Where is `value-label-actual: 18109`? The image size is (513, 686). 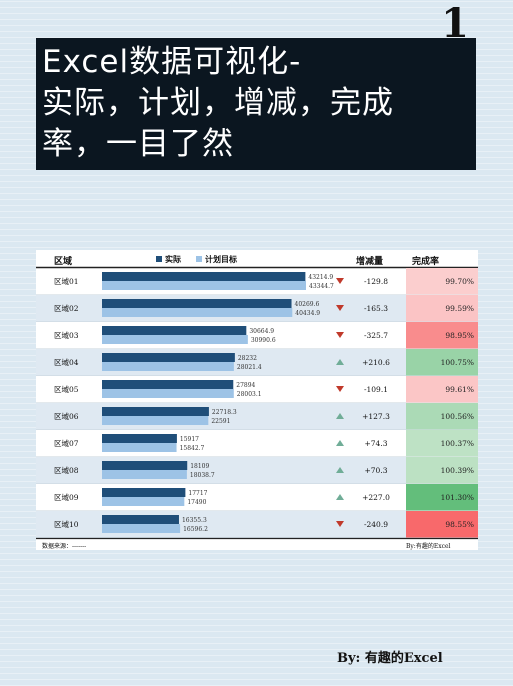 value-label-actual: 18109 is located at coordinates (199, 466).